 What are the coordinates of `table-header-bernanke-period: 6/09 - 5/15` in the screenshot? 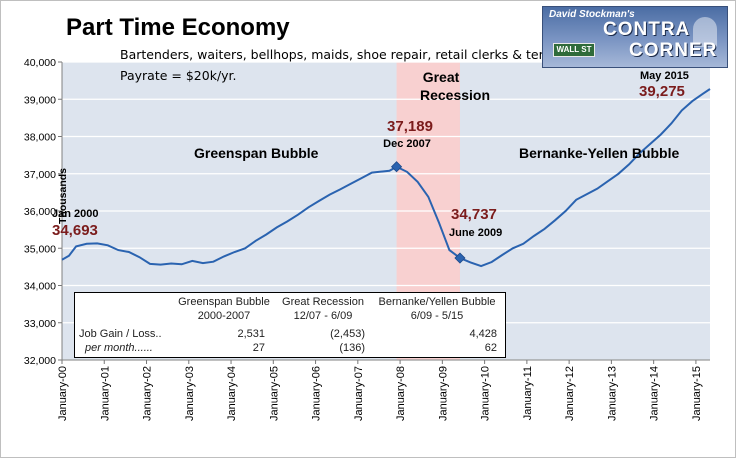 It's located at (437, 316).